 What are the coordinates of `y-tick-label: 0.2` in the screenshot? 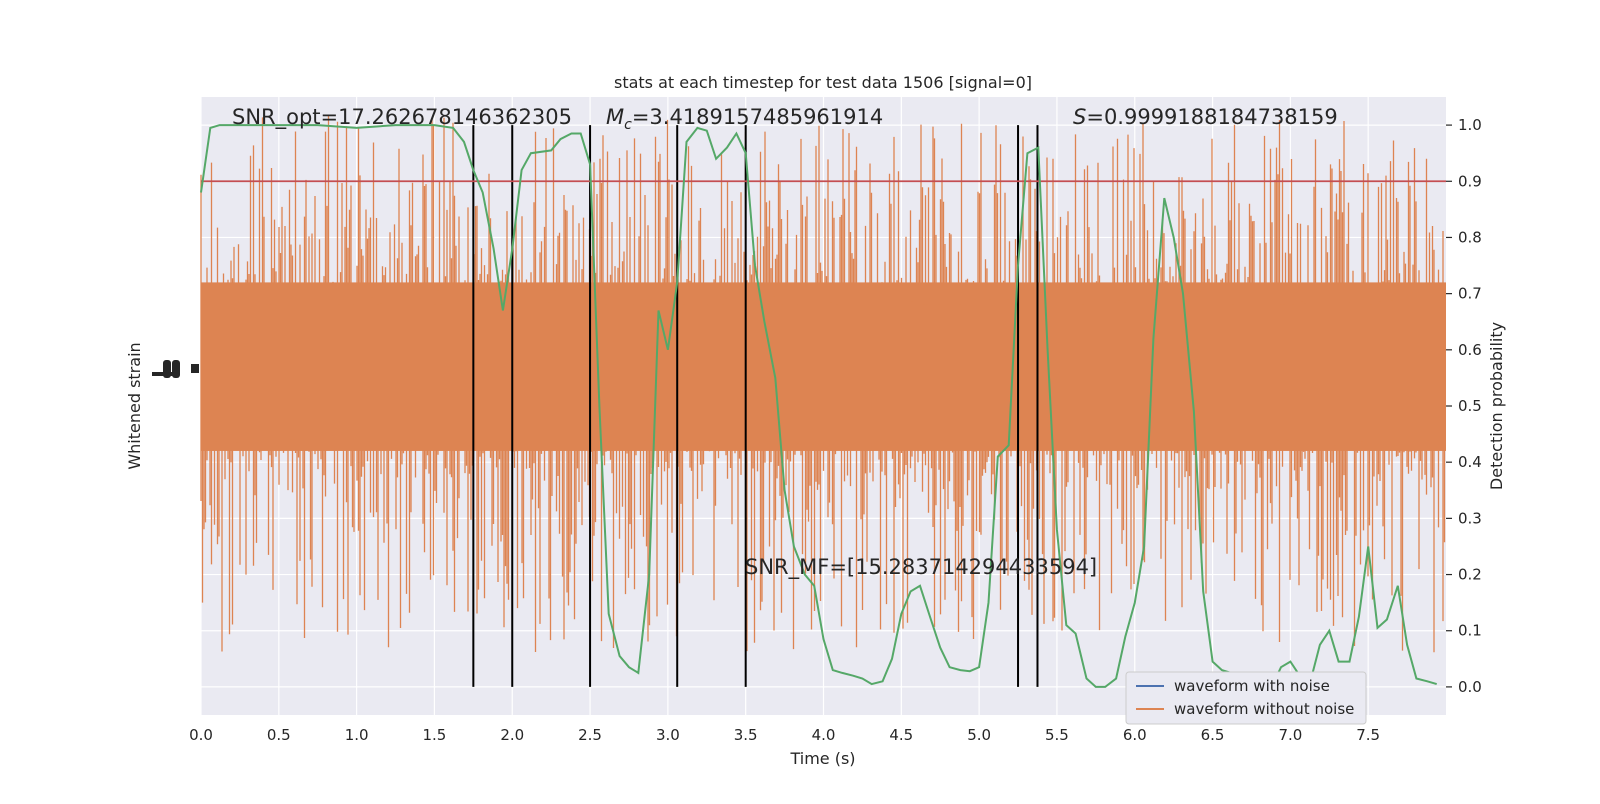 It's located at (1470, 575).